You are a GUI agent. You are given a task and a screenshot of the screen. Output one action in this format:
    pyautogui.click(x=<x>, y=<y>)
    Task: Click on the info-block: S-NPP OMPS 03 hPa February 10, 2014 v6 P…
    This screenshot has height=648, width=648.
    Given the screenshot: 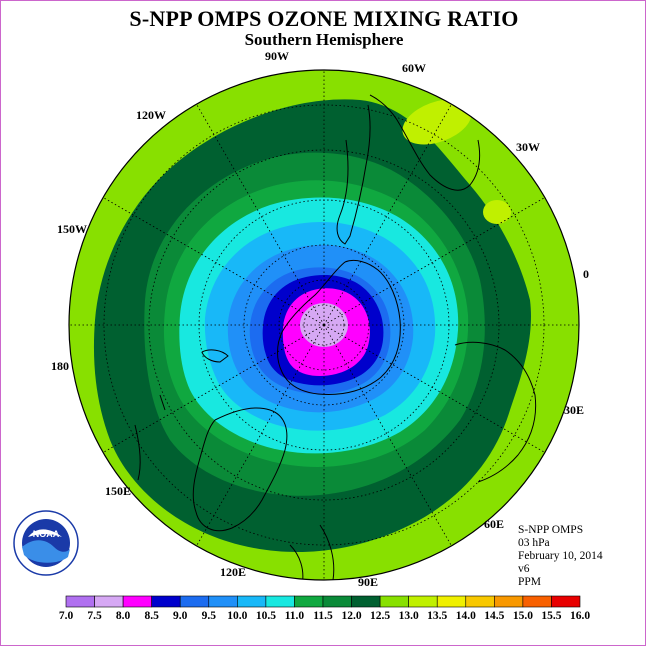 What is the action you would take?
    pyautogui.click(x=560, y=556)
    